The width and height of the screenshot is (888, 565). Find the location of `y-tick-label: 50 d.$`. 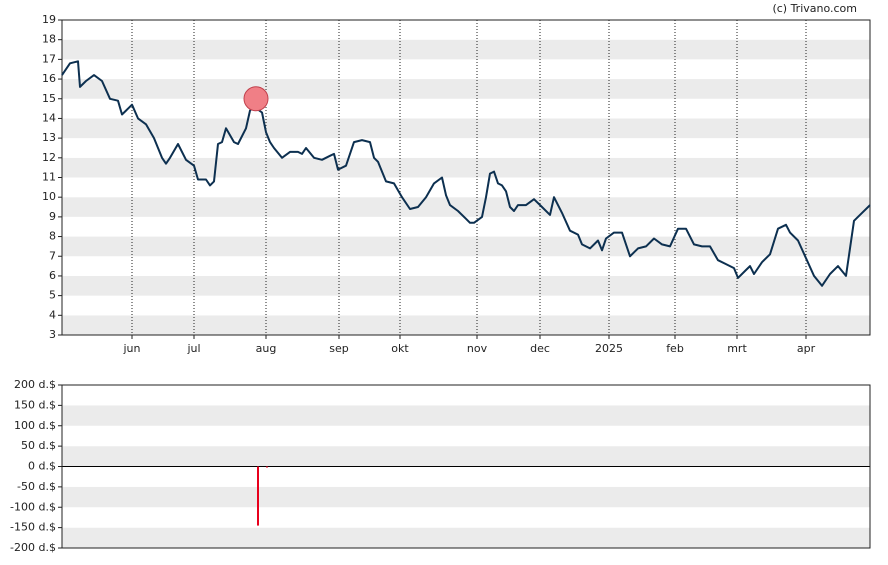

y-tick-label: 50 d.$ is located at coordinates (38, 445).